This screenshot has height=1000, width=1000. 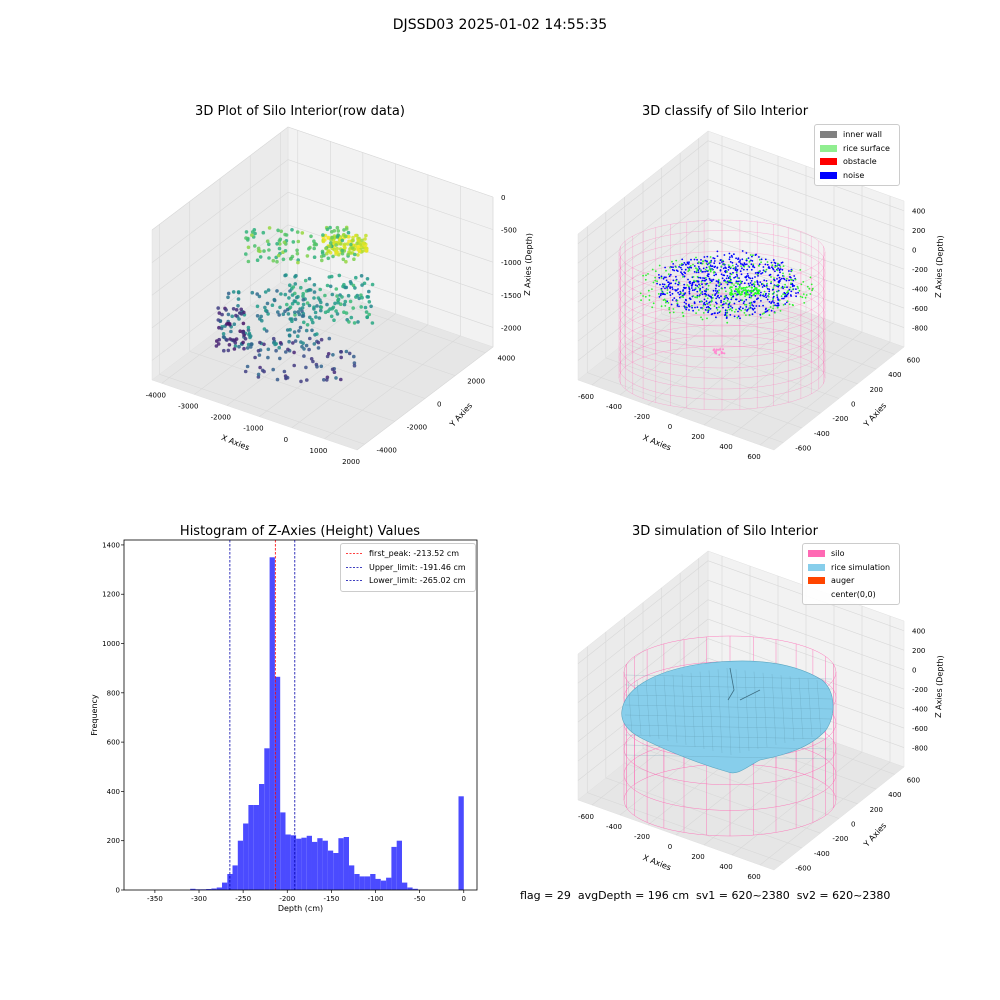 What do you see at coordinates (803, 869) in the screenshot?
I see `simulation-y-tick-label: -600` at bounding box center [803, 869].